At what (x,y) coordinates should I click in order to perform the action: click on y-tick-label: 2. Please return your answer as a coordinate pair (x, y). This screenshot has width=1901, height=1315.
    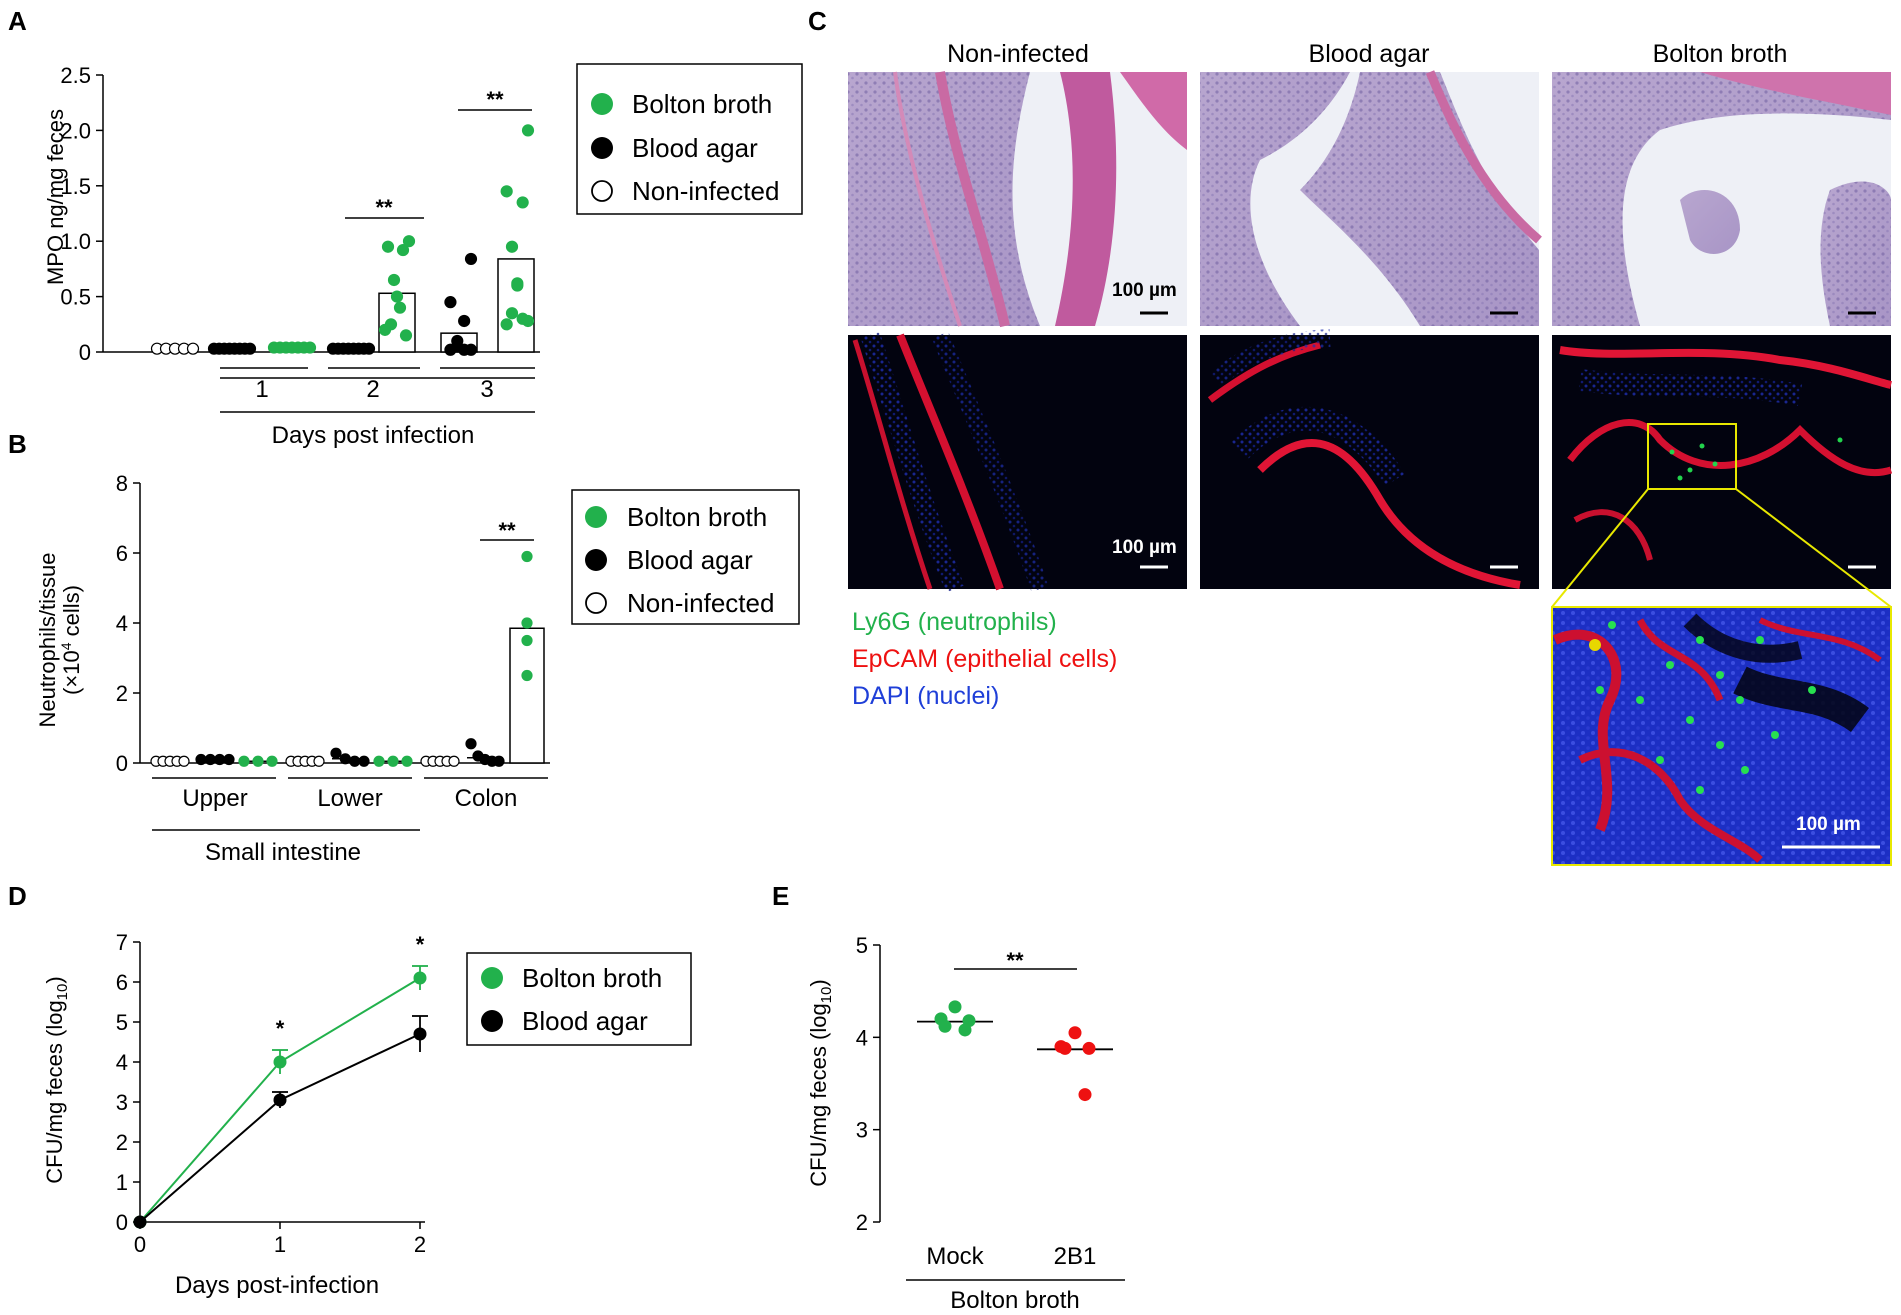
    Looking at the image, I should click on (122, 1142).